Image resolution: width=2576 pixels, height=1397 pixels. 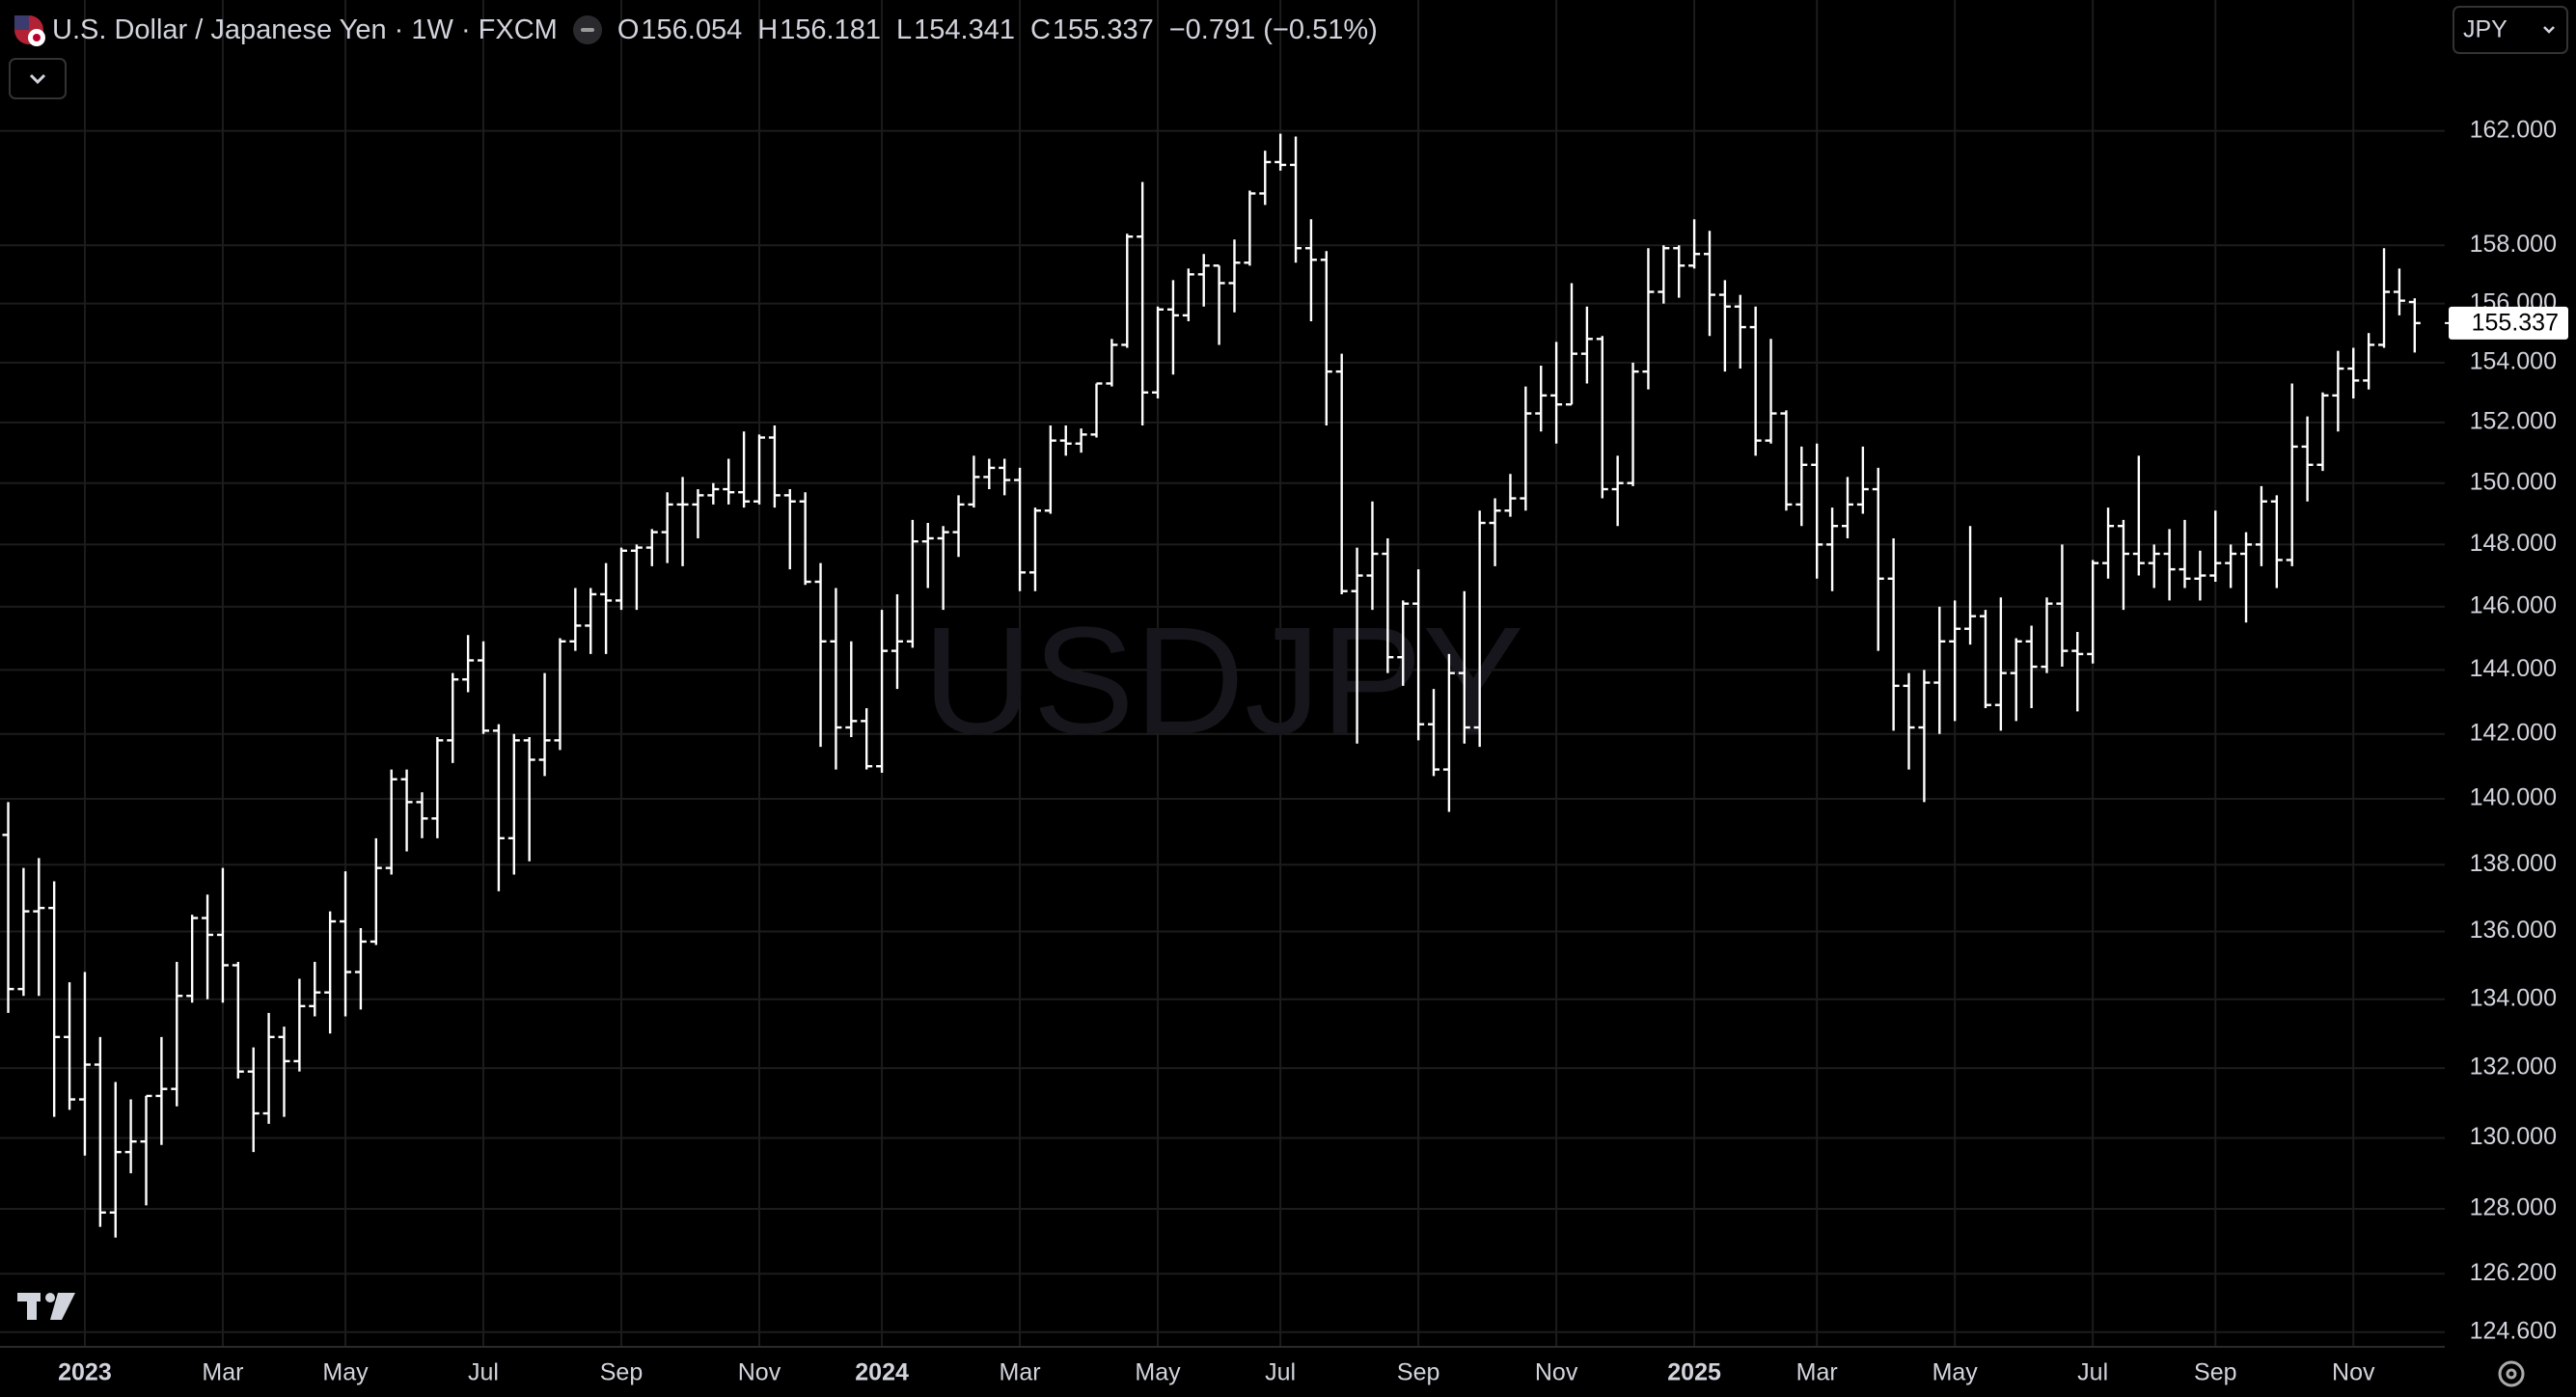 I want to click on y-tick-label: 140.000, so click(x=2514, y=797).